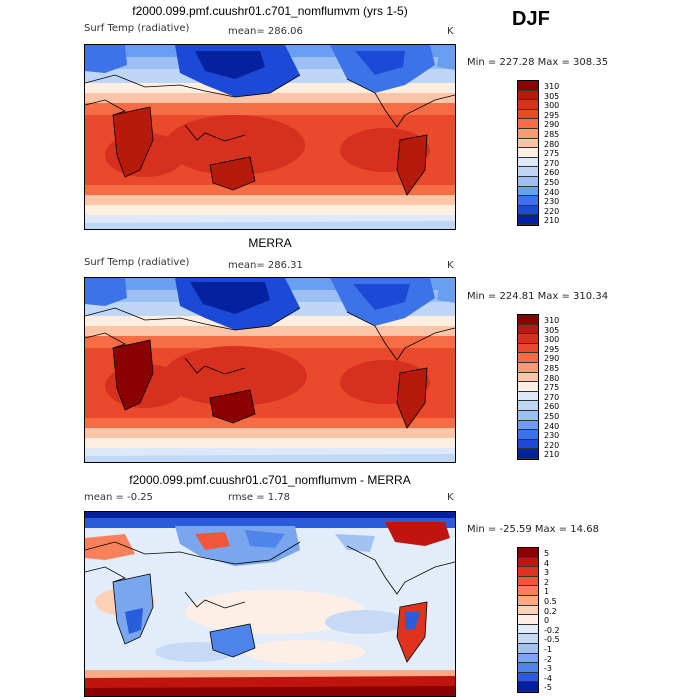 Image resolution: width=700 pixels, height=700 pixels. Describe the element at coordinates (450, 497) in the screenshot. I see `panel-3-units: K` at that location.